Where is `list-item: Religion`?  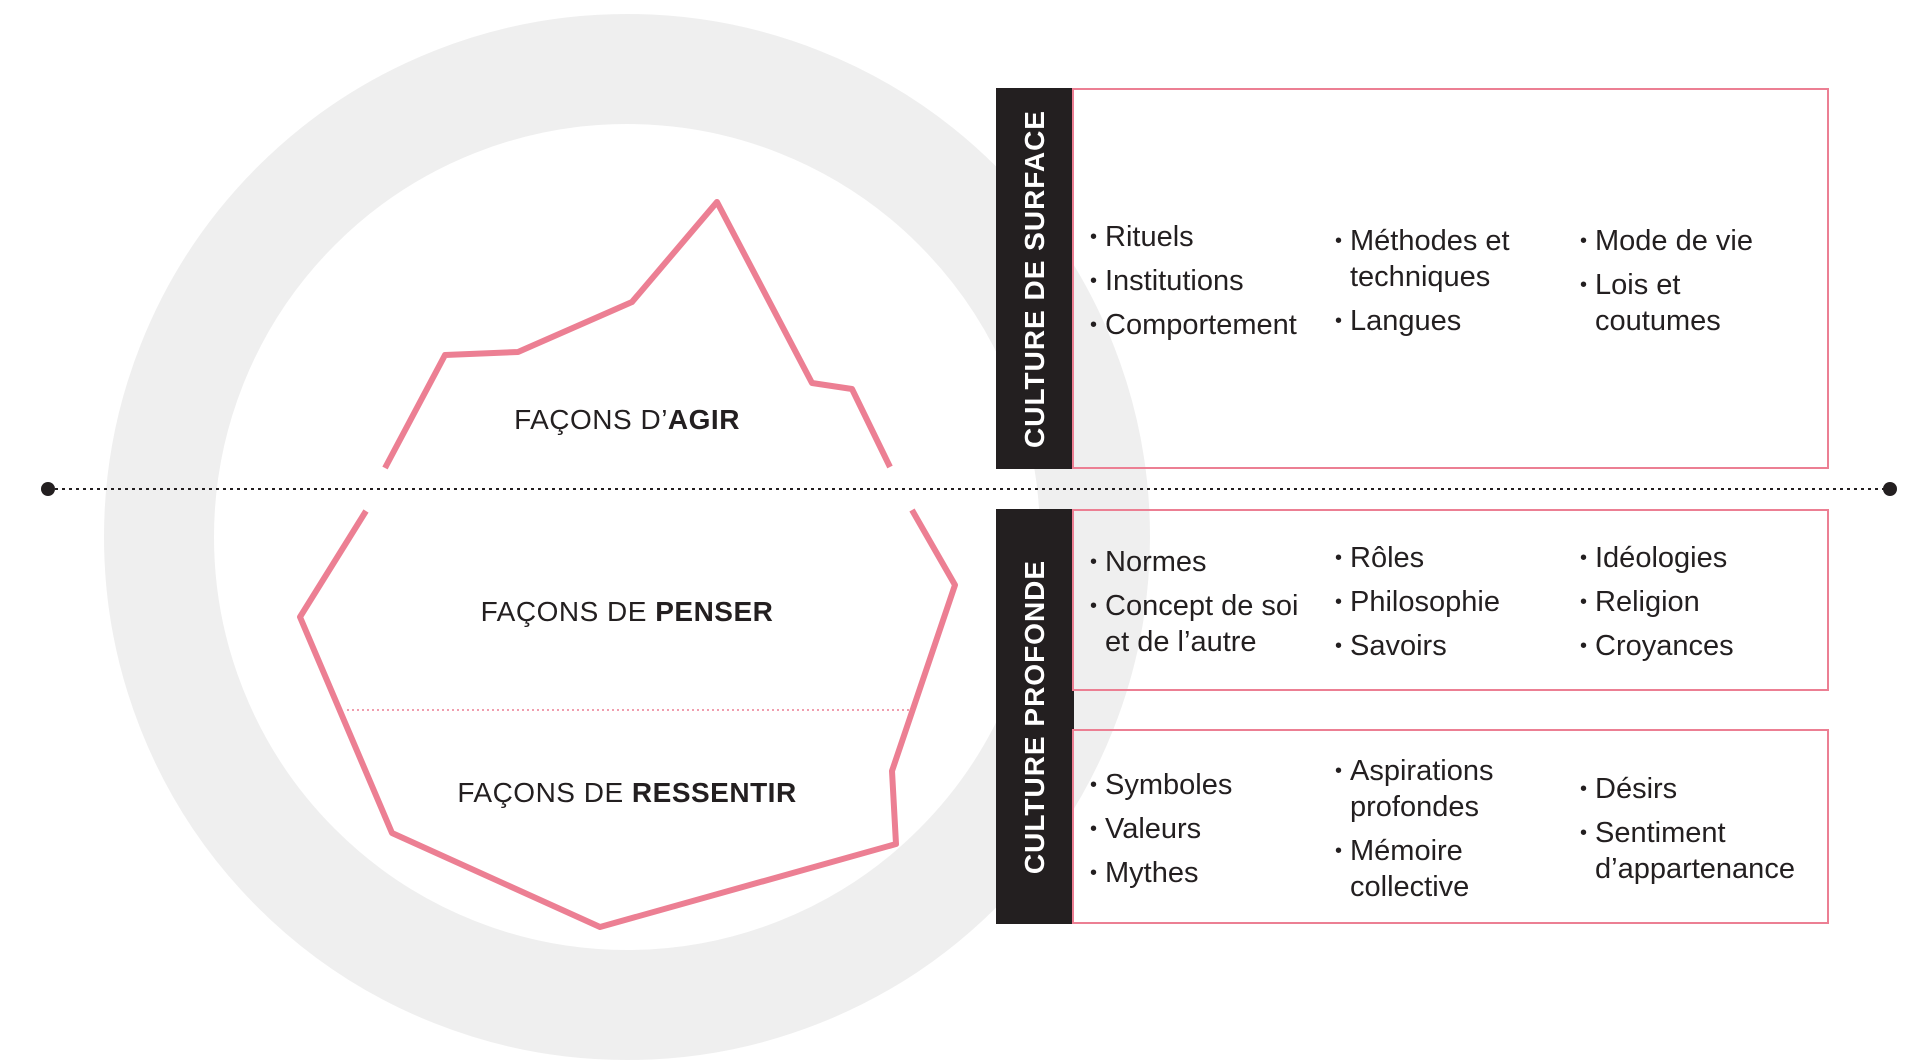
list-item: Religion is located at coordinates (1695, 602).